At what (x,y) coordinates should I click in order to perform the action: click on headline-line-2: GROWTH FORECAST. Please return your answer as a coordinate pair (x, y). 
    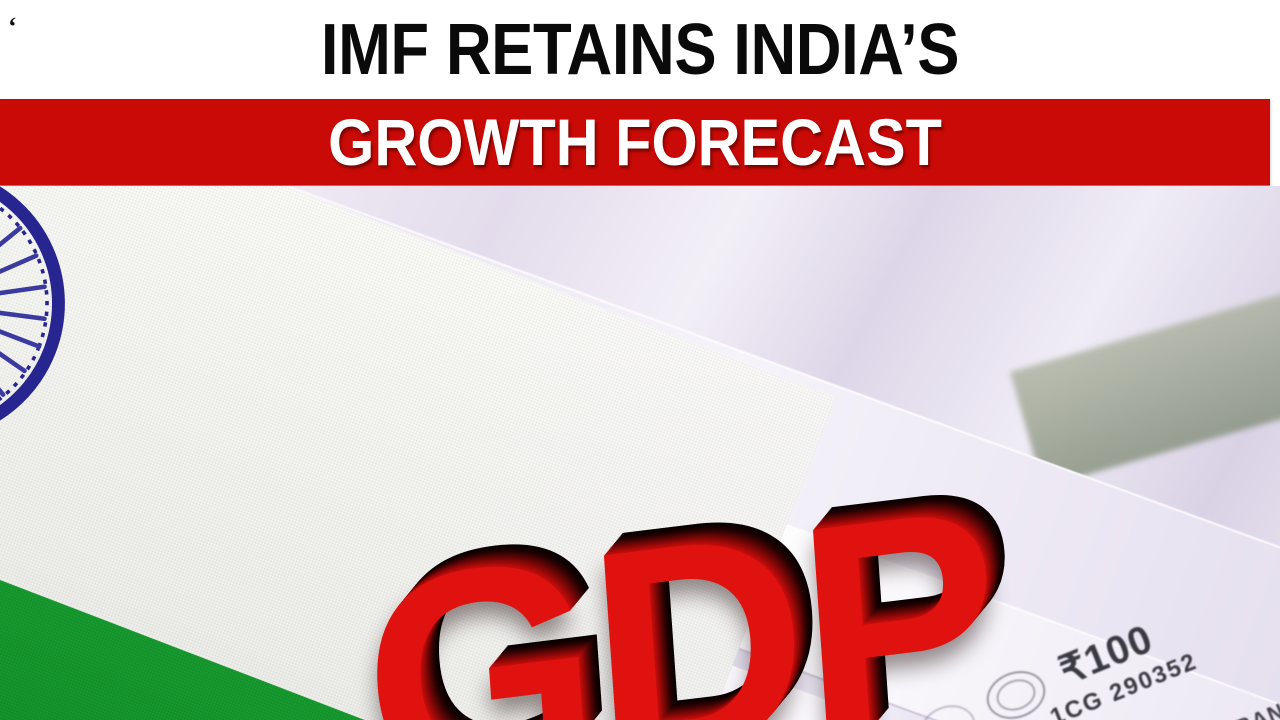
    Looking at the image, I should click on (635, 142).